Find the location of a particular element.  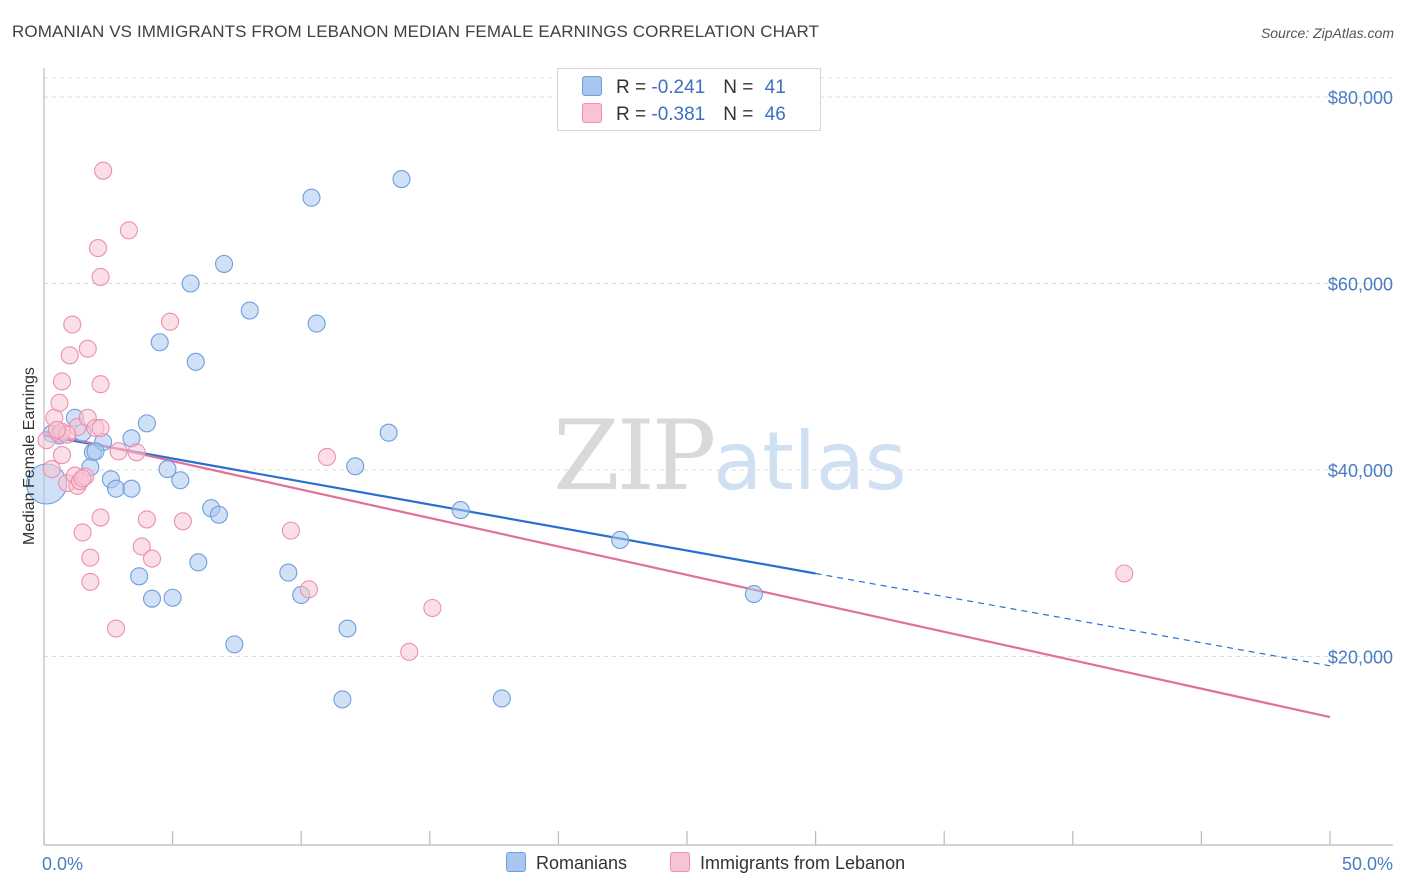

correlation-legend: R = -0.241 N = 41 R = -0.381 N = 46 is located at coordinates (689, 99).